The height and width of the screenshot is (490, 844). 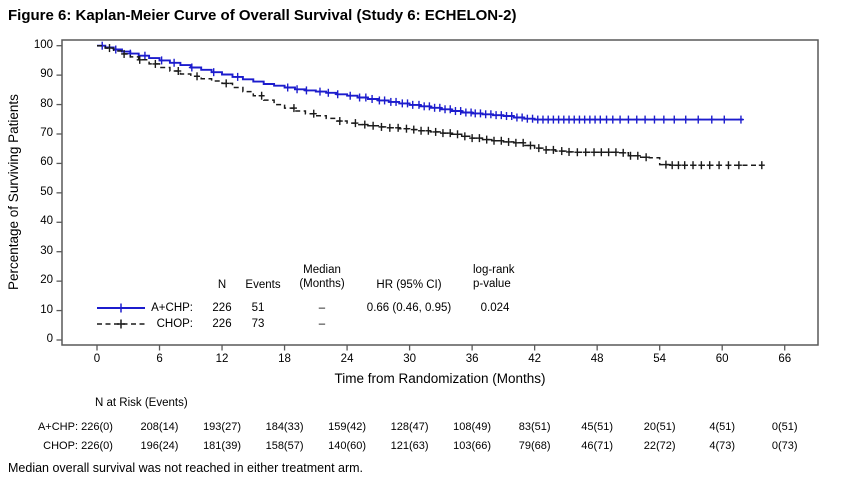 What do you see at coordinates (174, 324) in the screenshot?
I see `legend-label-chop: CHOP:` at bounding box center [174, 324].